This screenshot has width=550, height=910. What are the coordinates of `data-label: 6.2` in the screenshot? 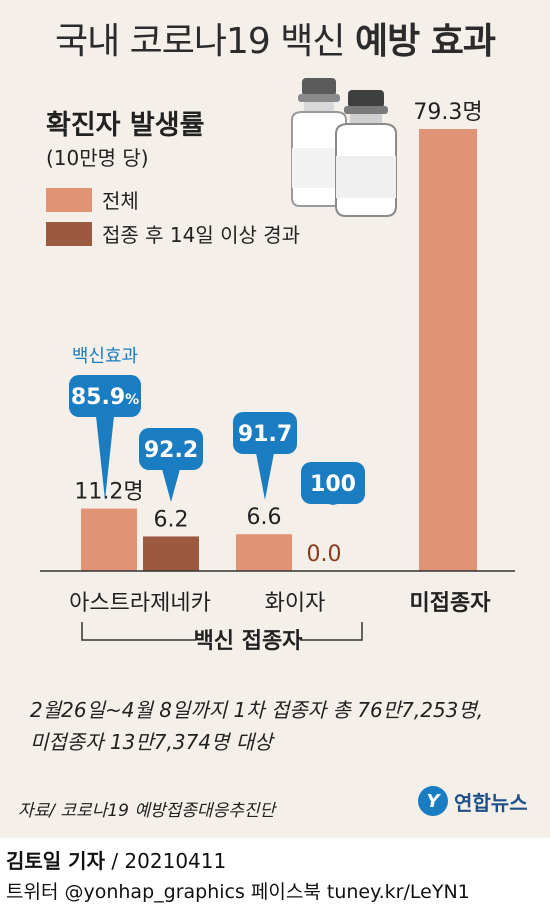 It's located at (171, 519).